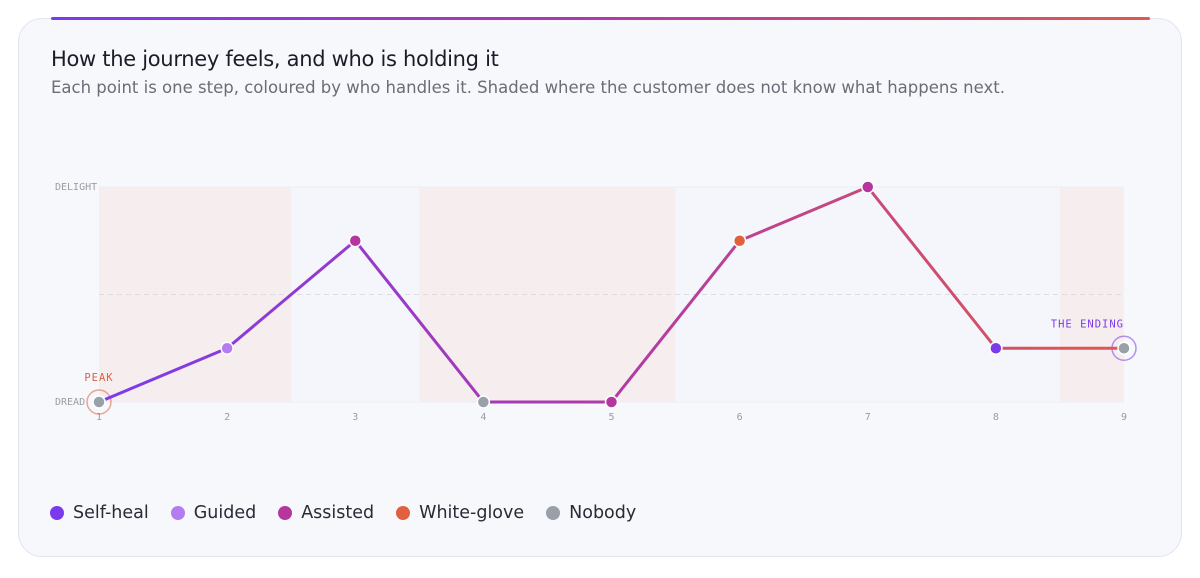 The image size is (1200, 578). I want to click on legend-item: Assisted, so click(326, 513).